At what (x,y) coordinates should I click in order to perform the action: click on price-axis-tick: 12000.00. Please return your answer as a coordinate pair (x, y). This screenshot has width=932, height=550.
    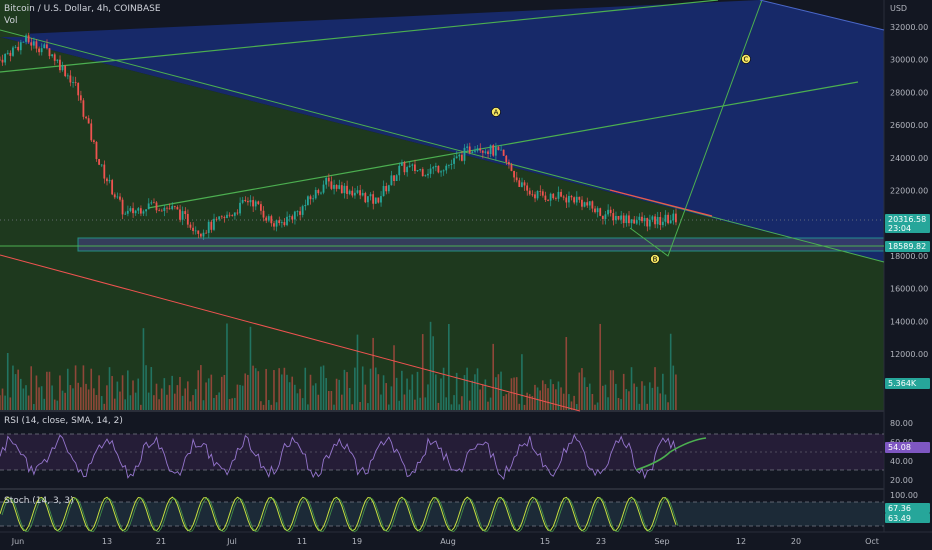
    Looking at the image, I should click on (909, 354).